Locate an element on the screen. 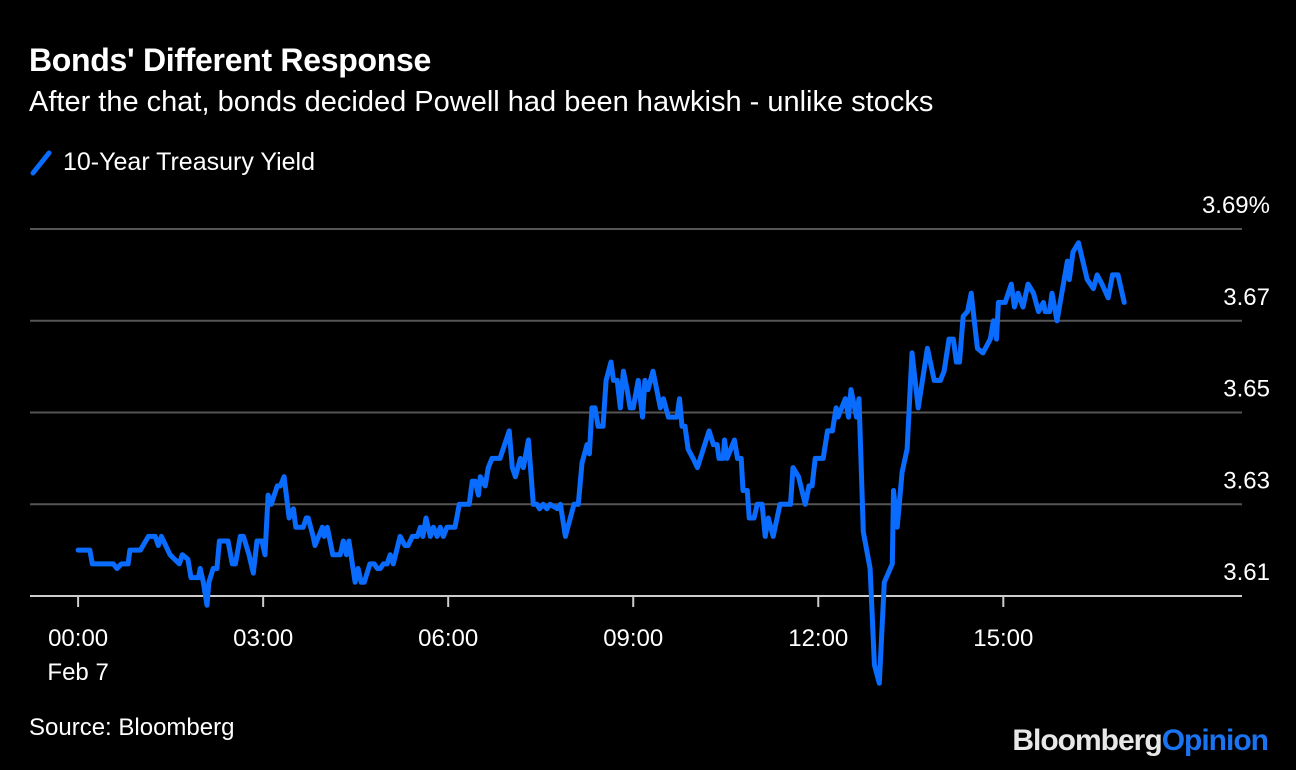 The width and height of the screenshot is (1296, 770). source-note: Source: Bloomberg is located at coordinates (132, 727).